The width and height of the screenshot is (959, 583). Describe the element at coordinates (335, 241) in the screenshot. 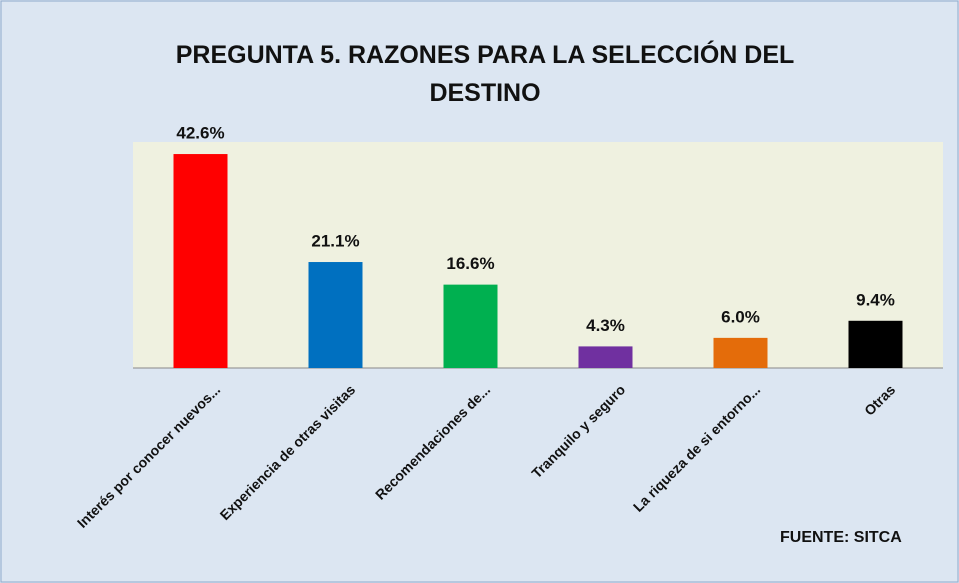

I see `value-label: 21.1%` at that location.